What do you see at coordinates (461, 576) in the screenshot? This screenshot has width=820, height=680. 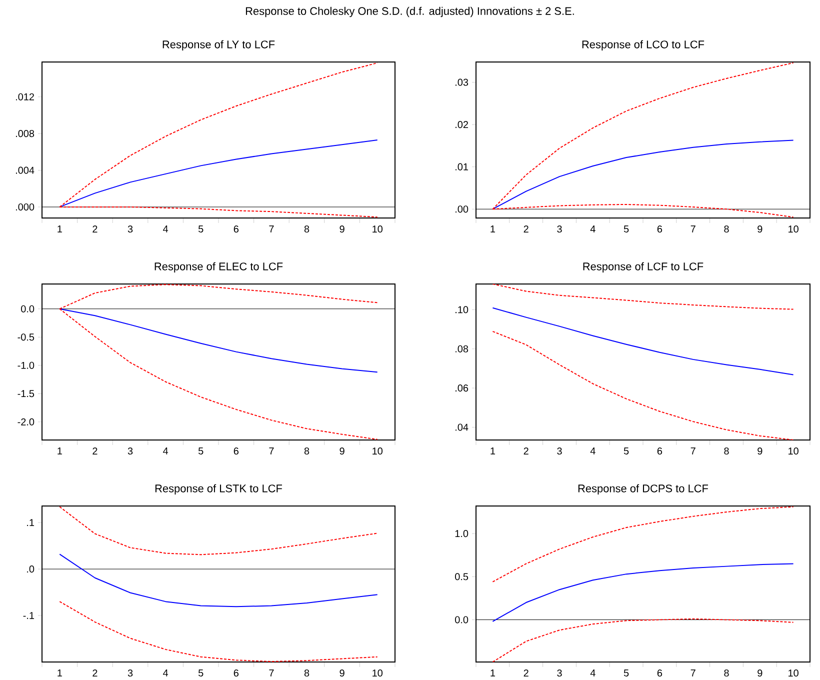 I see `y-tick-label: 0.5` at bounding box center [461, 576].